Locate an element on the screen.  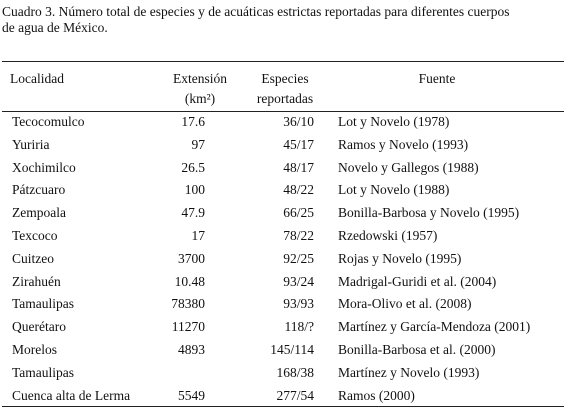
cell: 47.9 is located at coordinates (193, 213).